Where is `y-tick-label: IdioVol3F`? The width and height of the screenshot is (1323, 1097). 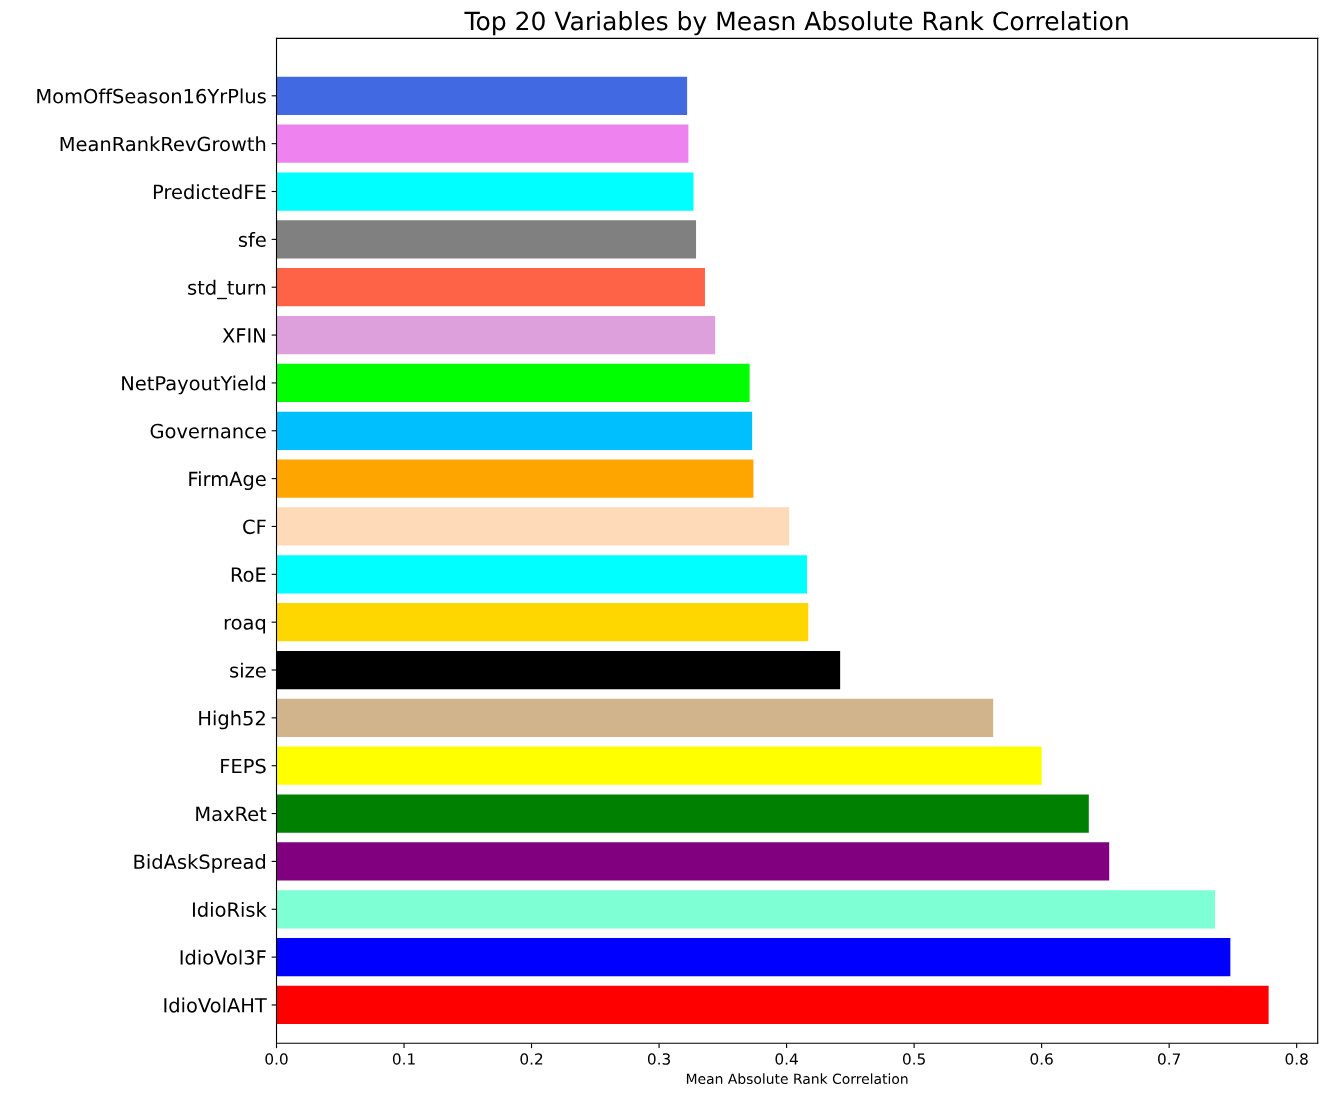
y-tick-label: IdioVol3F is located at coordinates (223, 957).